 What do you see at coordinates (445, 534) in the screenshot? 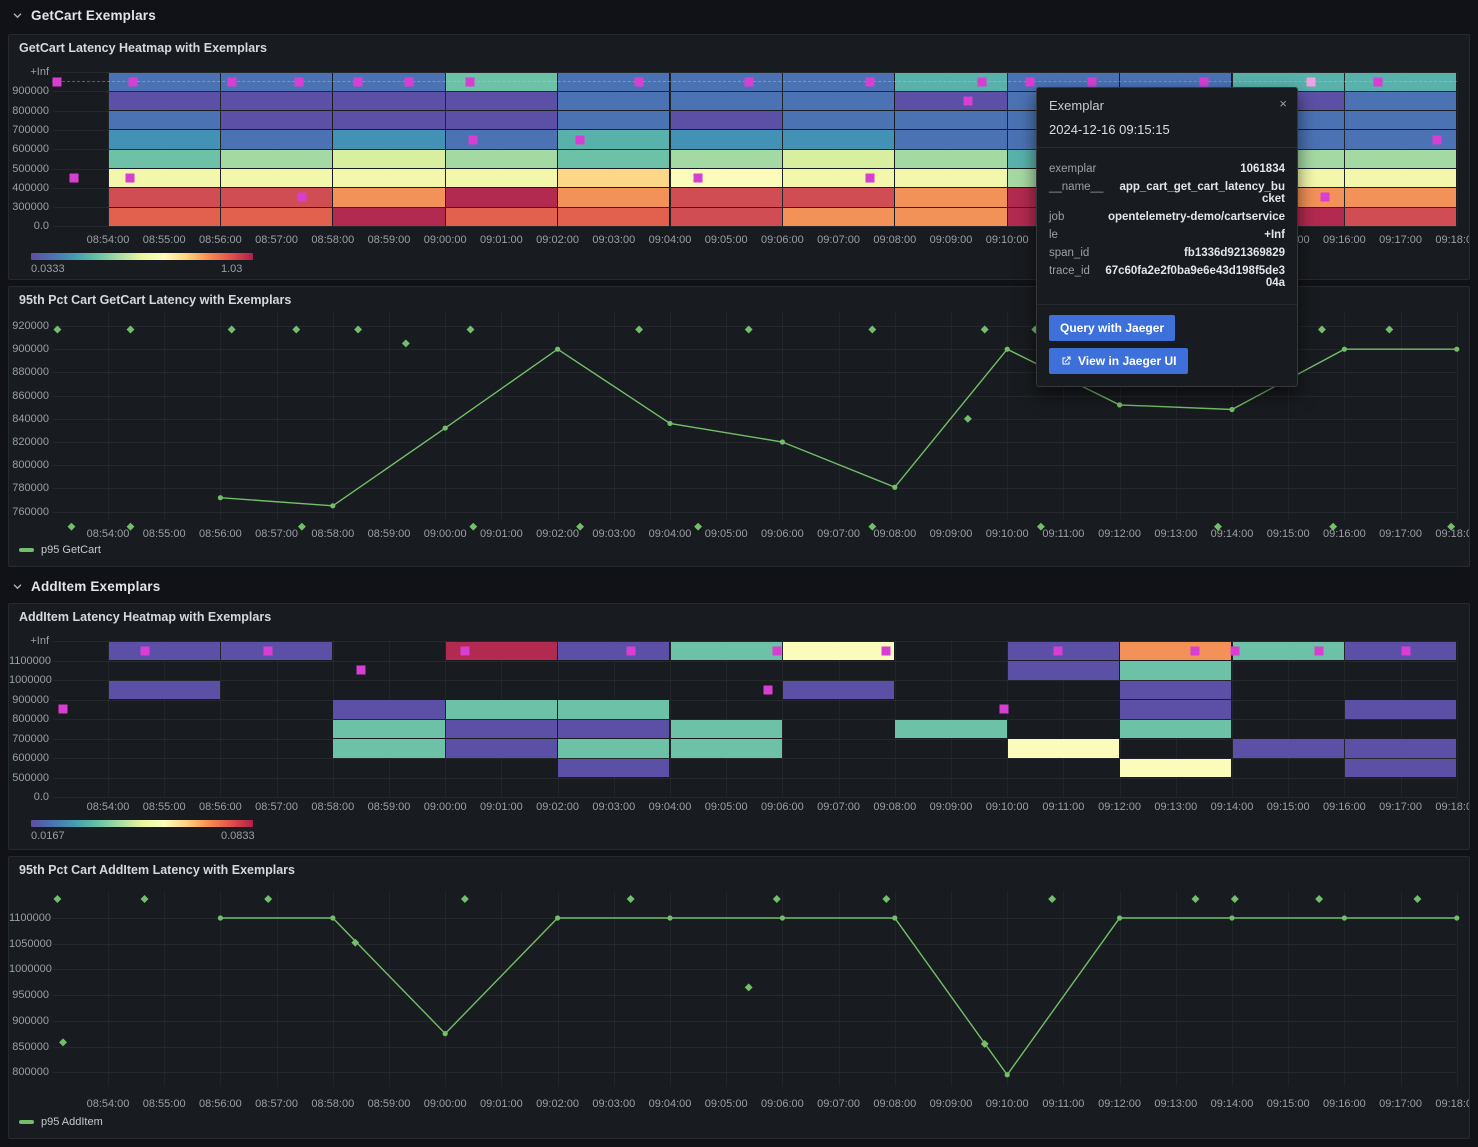
I see `x-tick-label: 09:00:00` at bounding box center [445, 534].